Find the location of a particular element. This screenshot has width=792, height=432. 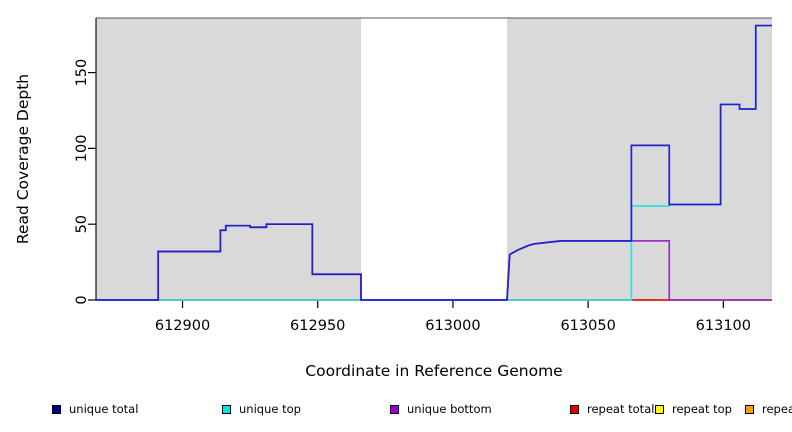

y-axis-title: Read Coverage Depth is located at coordinates (23, 159).